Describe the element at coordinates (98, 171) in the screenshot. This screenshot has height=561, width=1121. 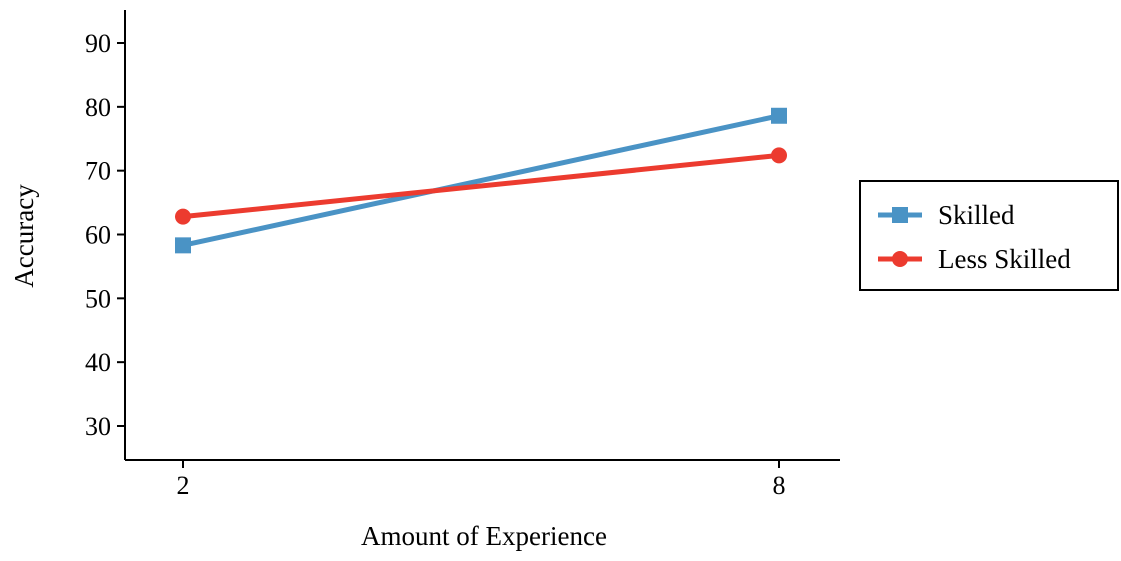
I see `y-tick-label: 70` at that location.